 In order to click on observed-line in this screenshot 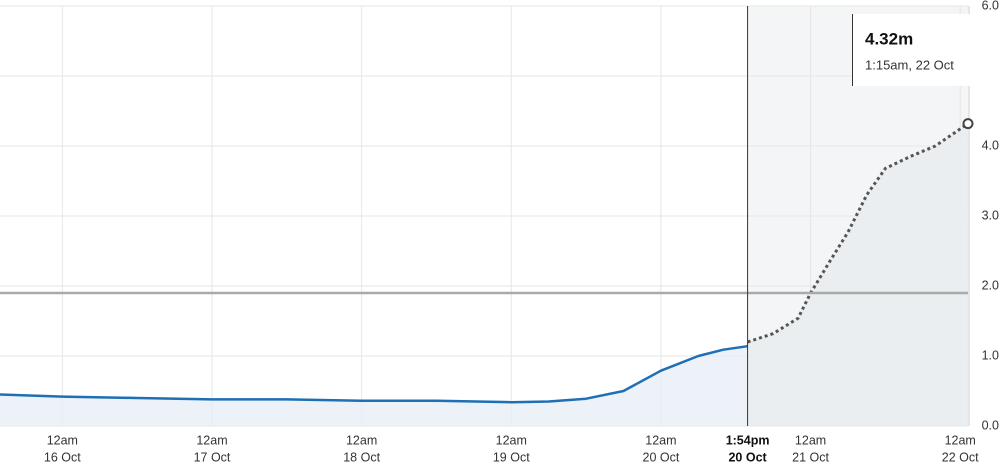, I will do `click(374, 374)`.